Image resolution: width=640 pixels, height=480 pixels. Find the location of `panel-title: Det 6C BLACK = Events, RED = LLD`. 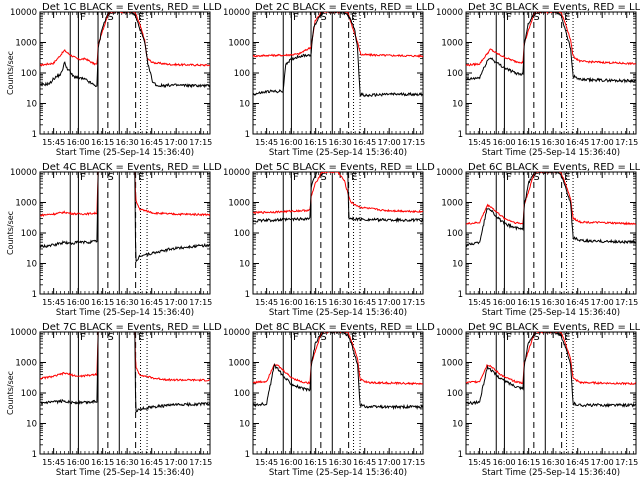

panel-title: Det 6C BLACK = Events, RED = LLD is located at coordinates (554, 167).